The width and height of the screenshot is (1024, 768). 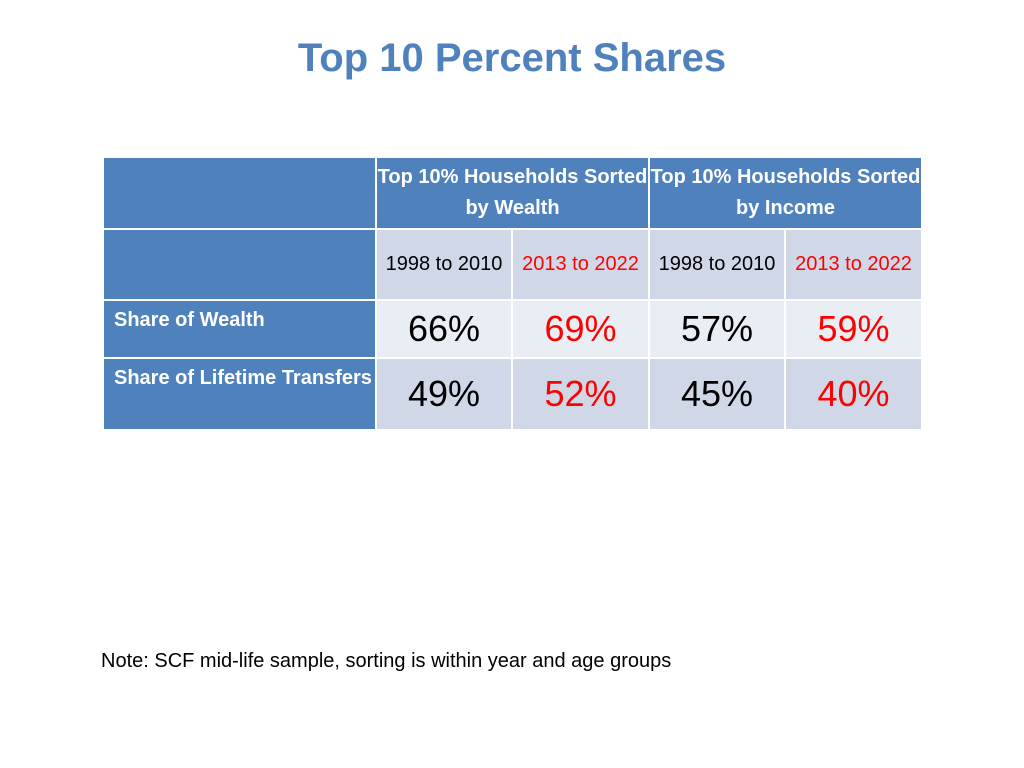 I want to click on value-cell: 59%, so click(x=853, y=329).